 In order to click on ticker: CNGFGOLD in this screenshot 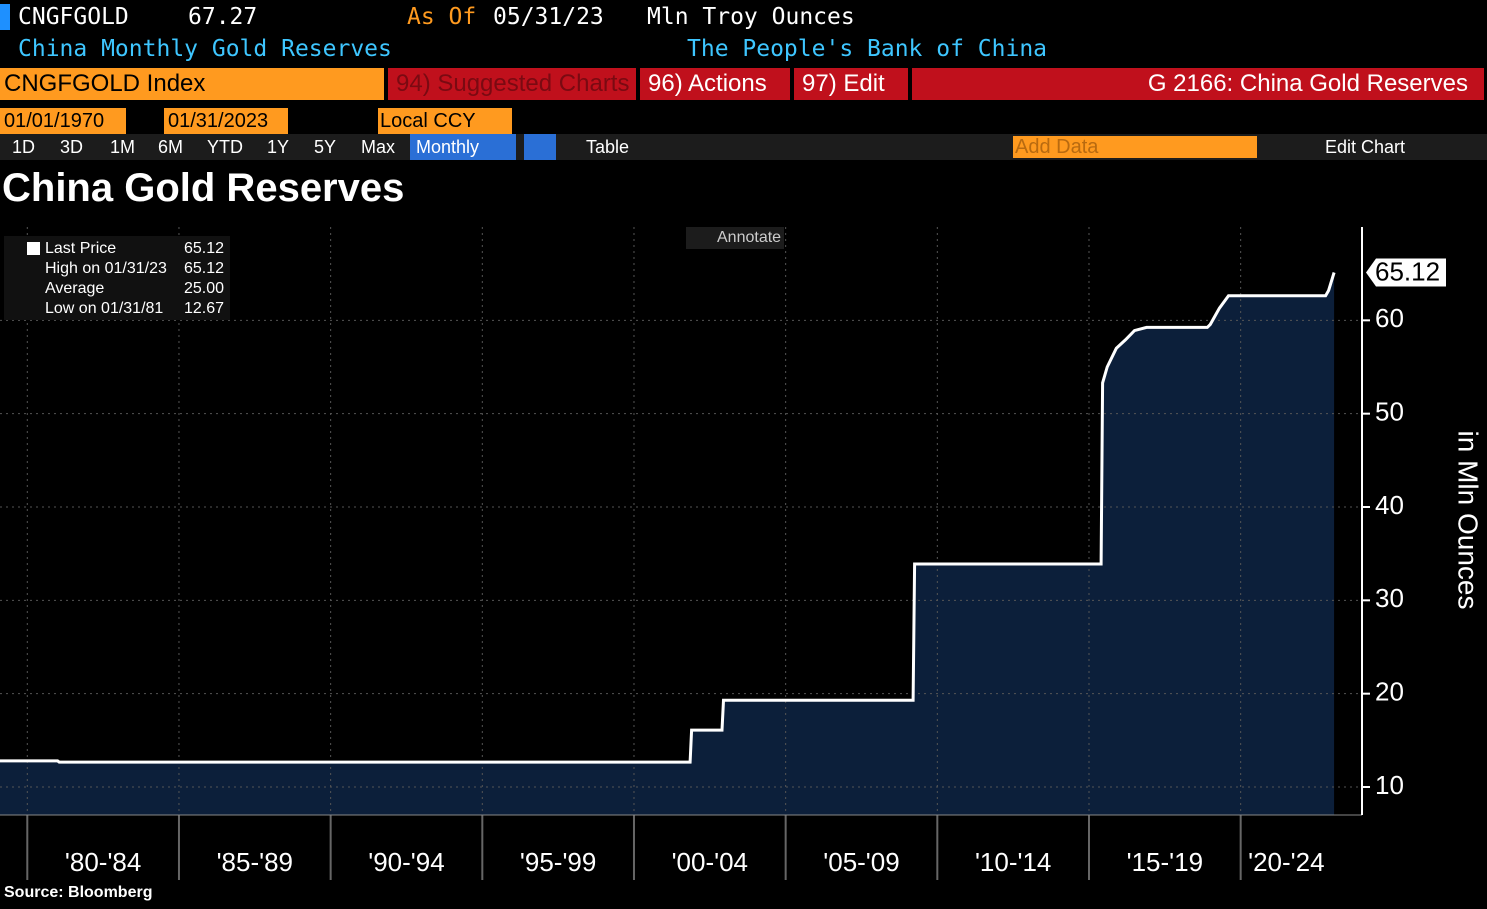, I will do `click(73, 17)`.